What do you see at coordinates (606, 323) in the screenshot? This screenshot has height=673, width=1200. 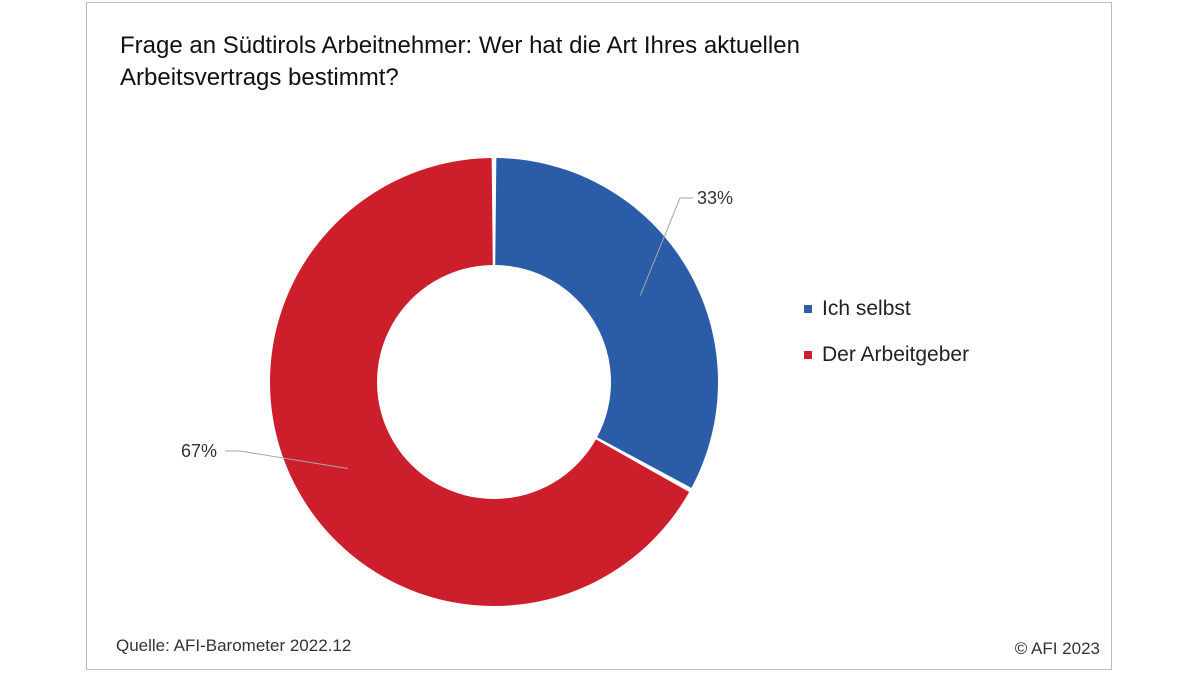 I see `slice-ich-selbst` at bounding box center [606, 323].